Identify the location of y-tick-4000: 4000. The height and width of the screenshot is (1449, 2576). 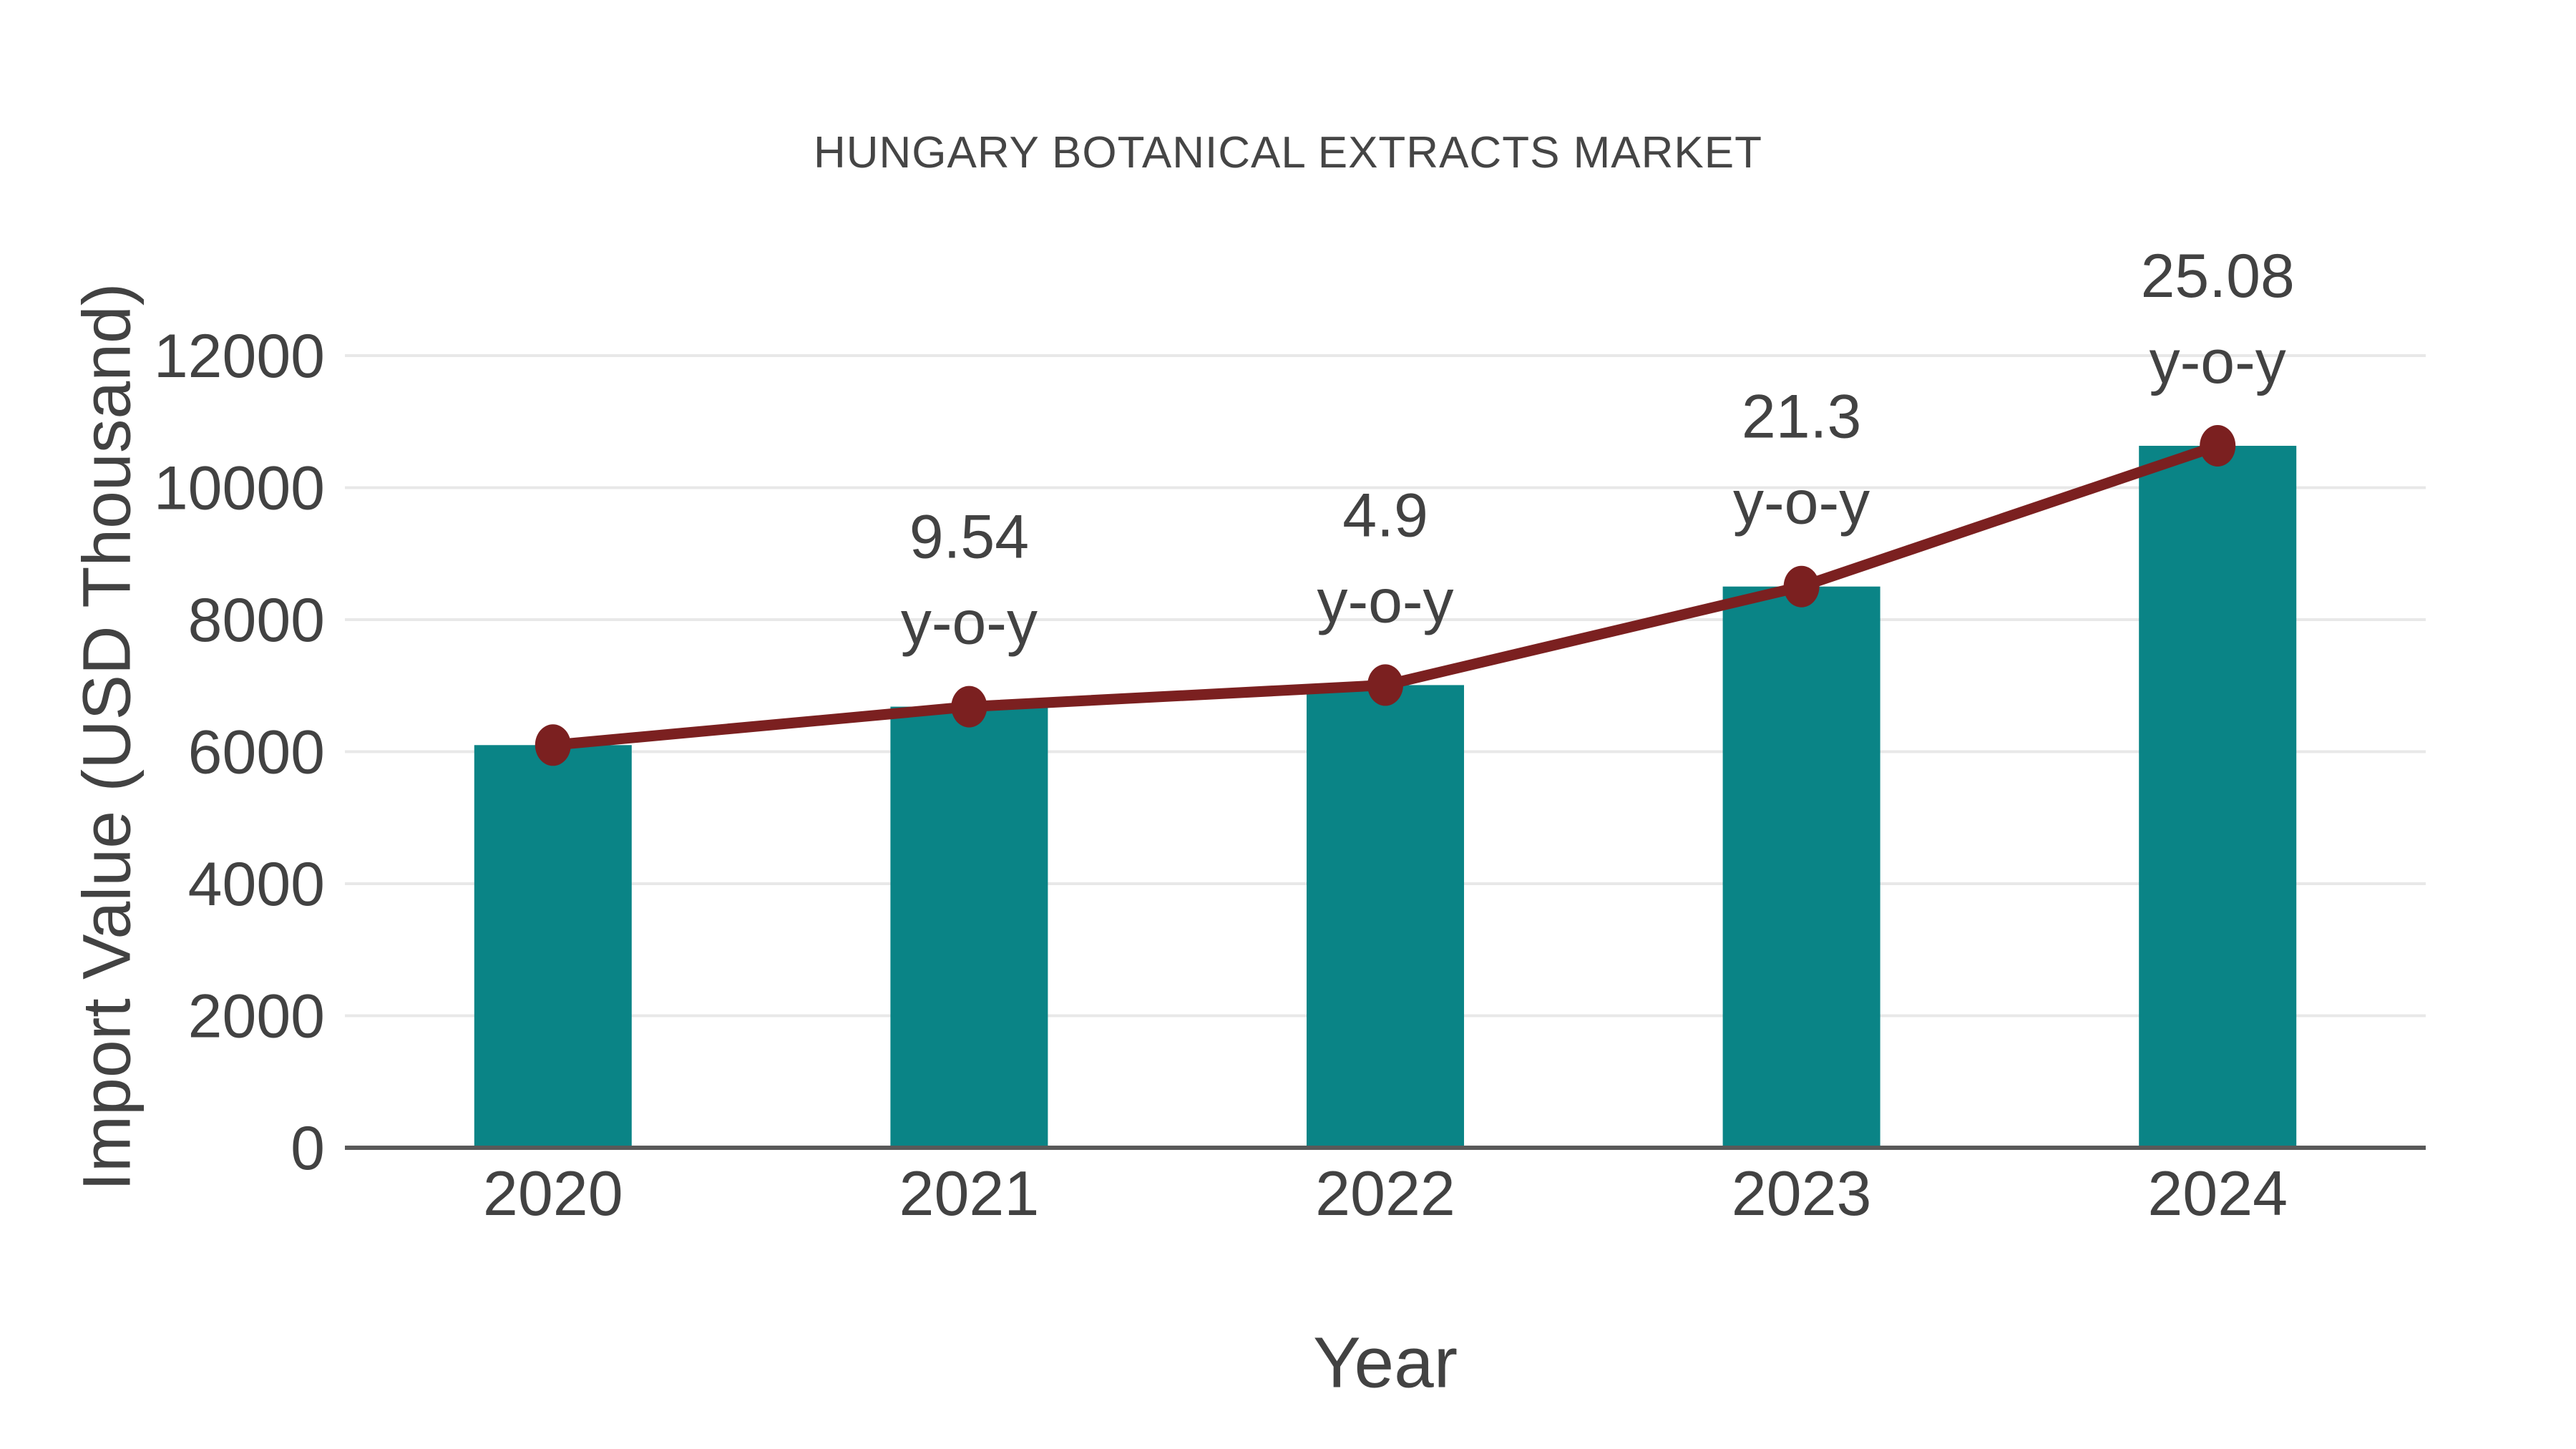
(256, 884).